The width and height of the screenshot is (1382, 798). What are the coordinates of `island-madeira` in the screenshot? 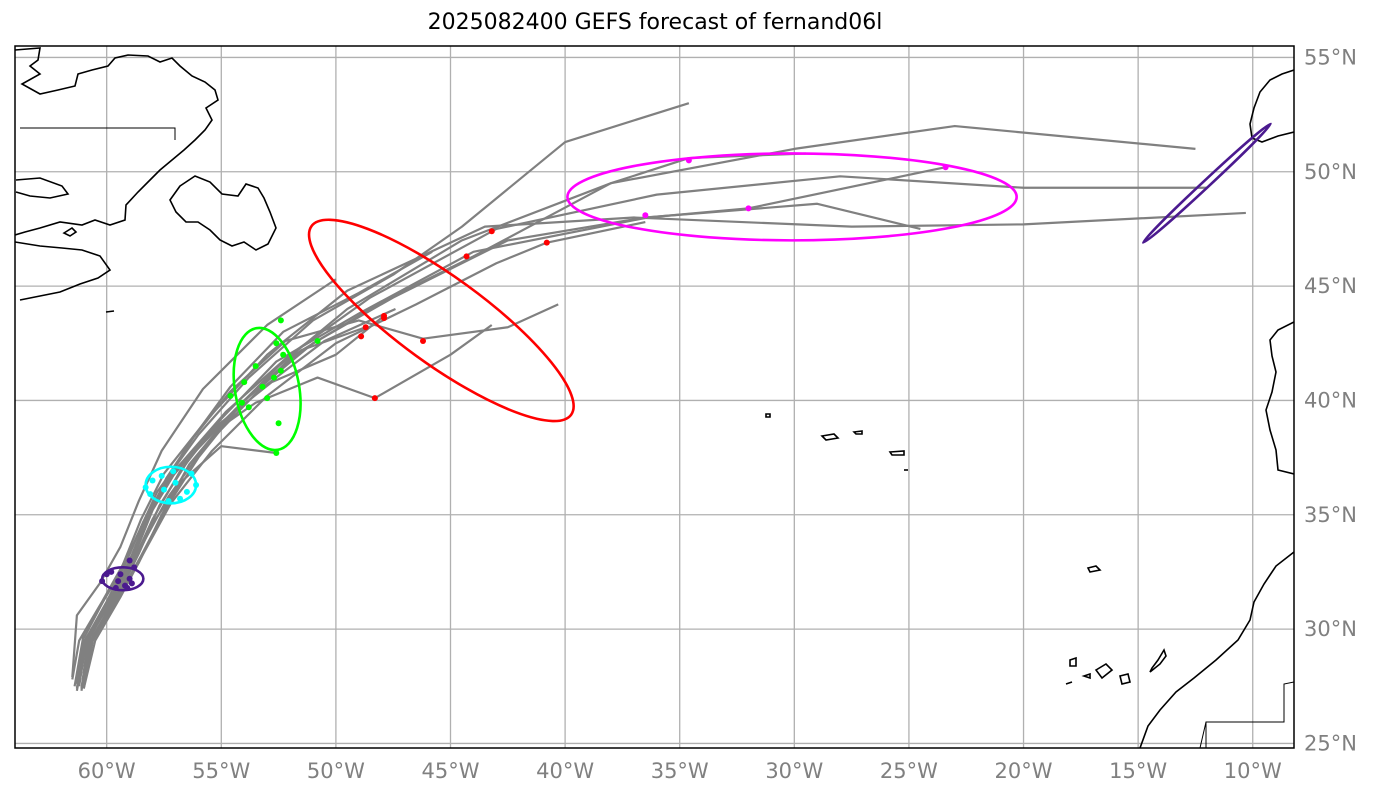 It's located at (1094, 569).